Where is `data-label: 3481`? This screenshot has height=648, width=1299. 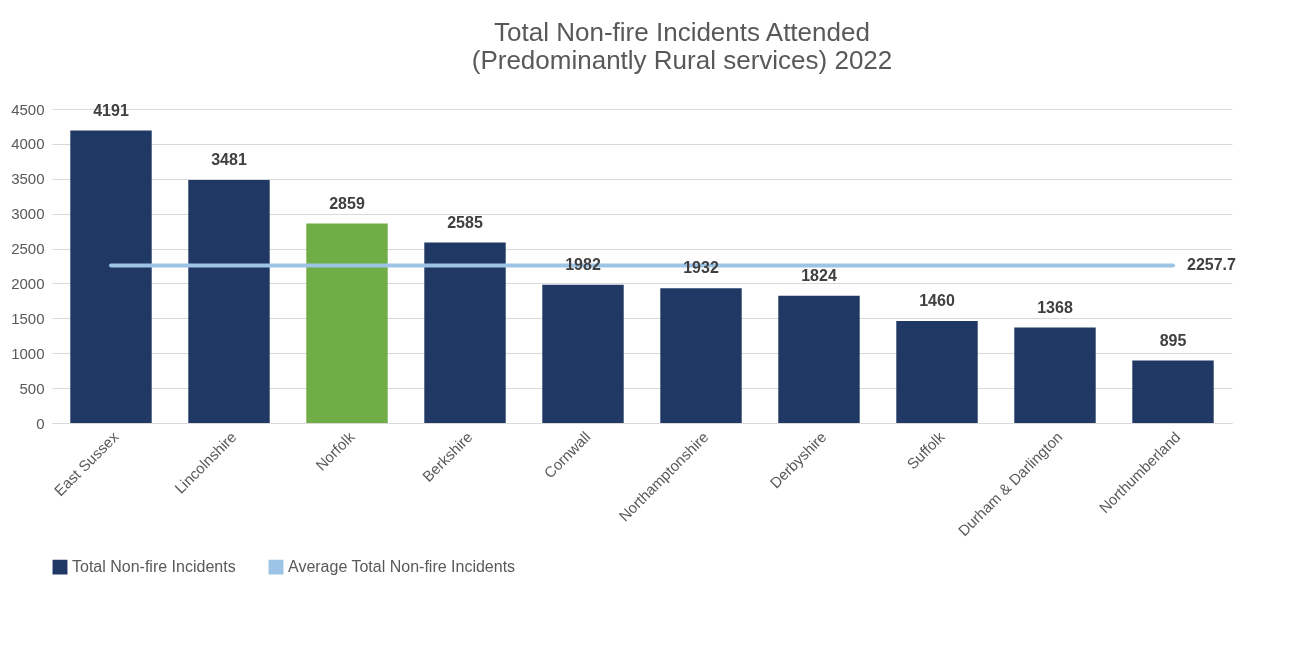
data-label: 3481 is located at coordinates (229, 160).